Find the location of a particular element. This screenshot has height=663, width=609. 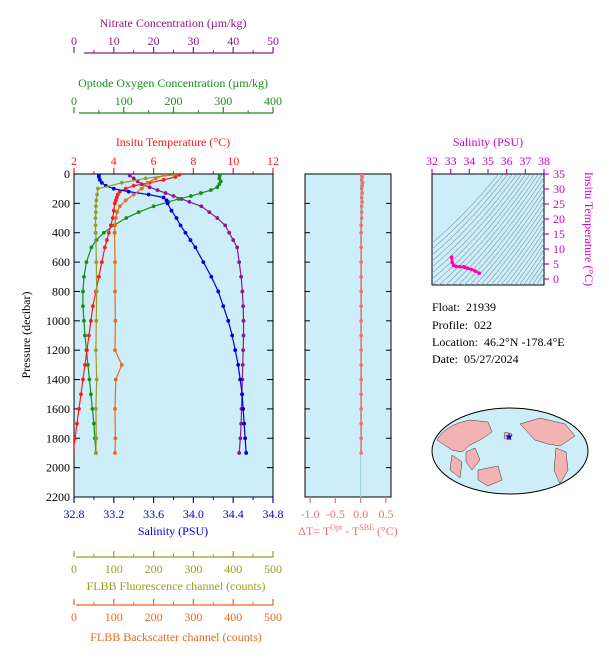

salinity-tick-label: 33.6 is located at coordinates (153, 514).